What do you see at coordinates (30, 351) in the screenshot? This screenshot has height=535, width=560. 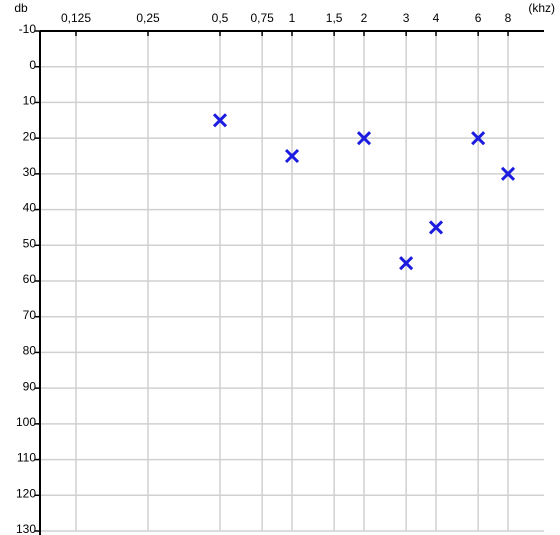 I see `y-tick-label: 80` at bounding box center [30, 351].